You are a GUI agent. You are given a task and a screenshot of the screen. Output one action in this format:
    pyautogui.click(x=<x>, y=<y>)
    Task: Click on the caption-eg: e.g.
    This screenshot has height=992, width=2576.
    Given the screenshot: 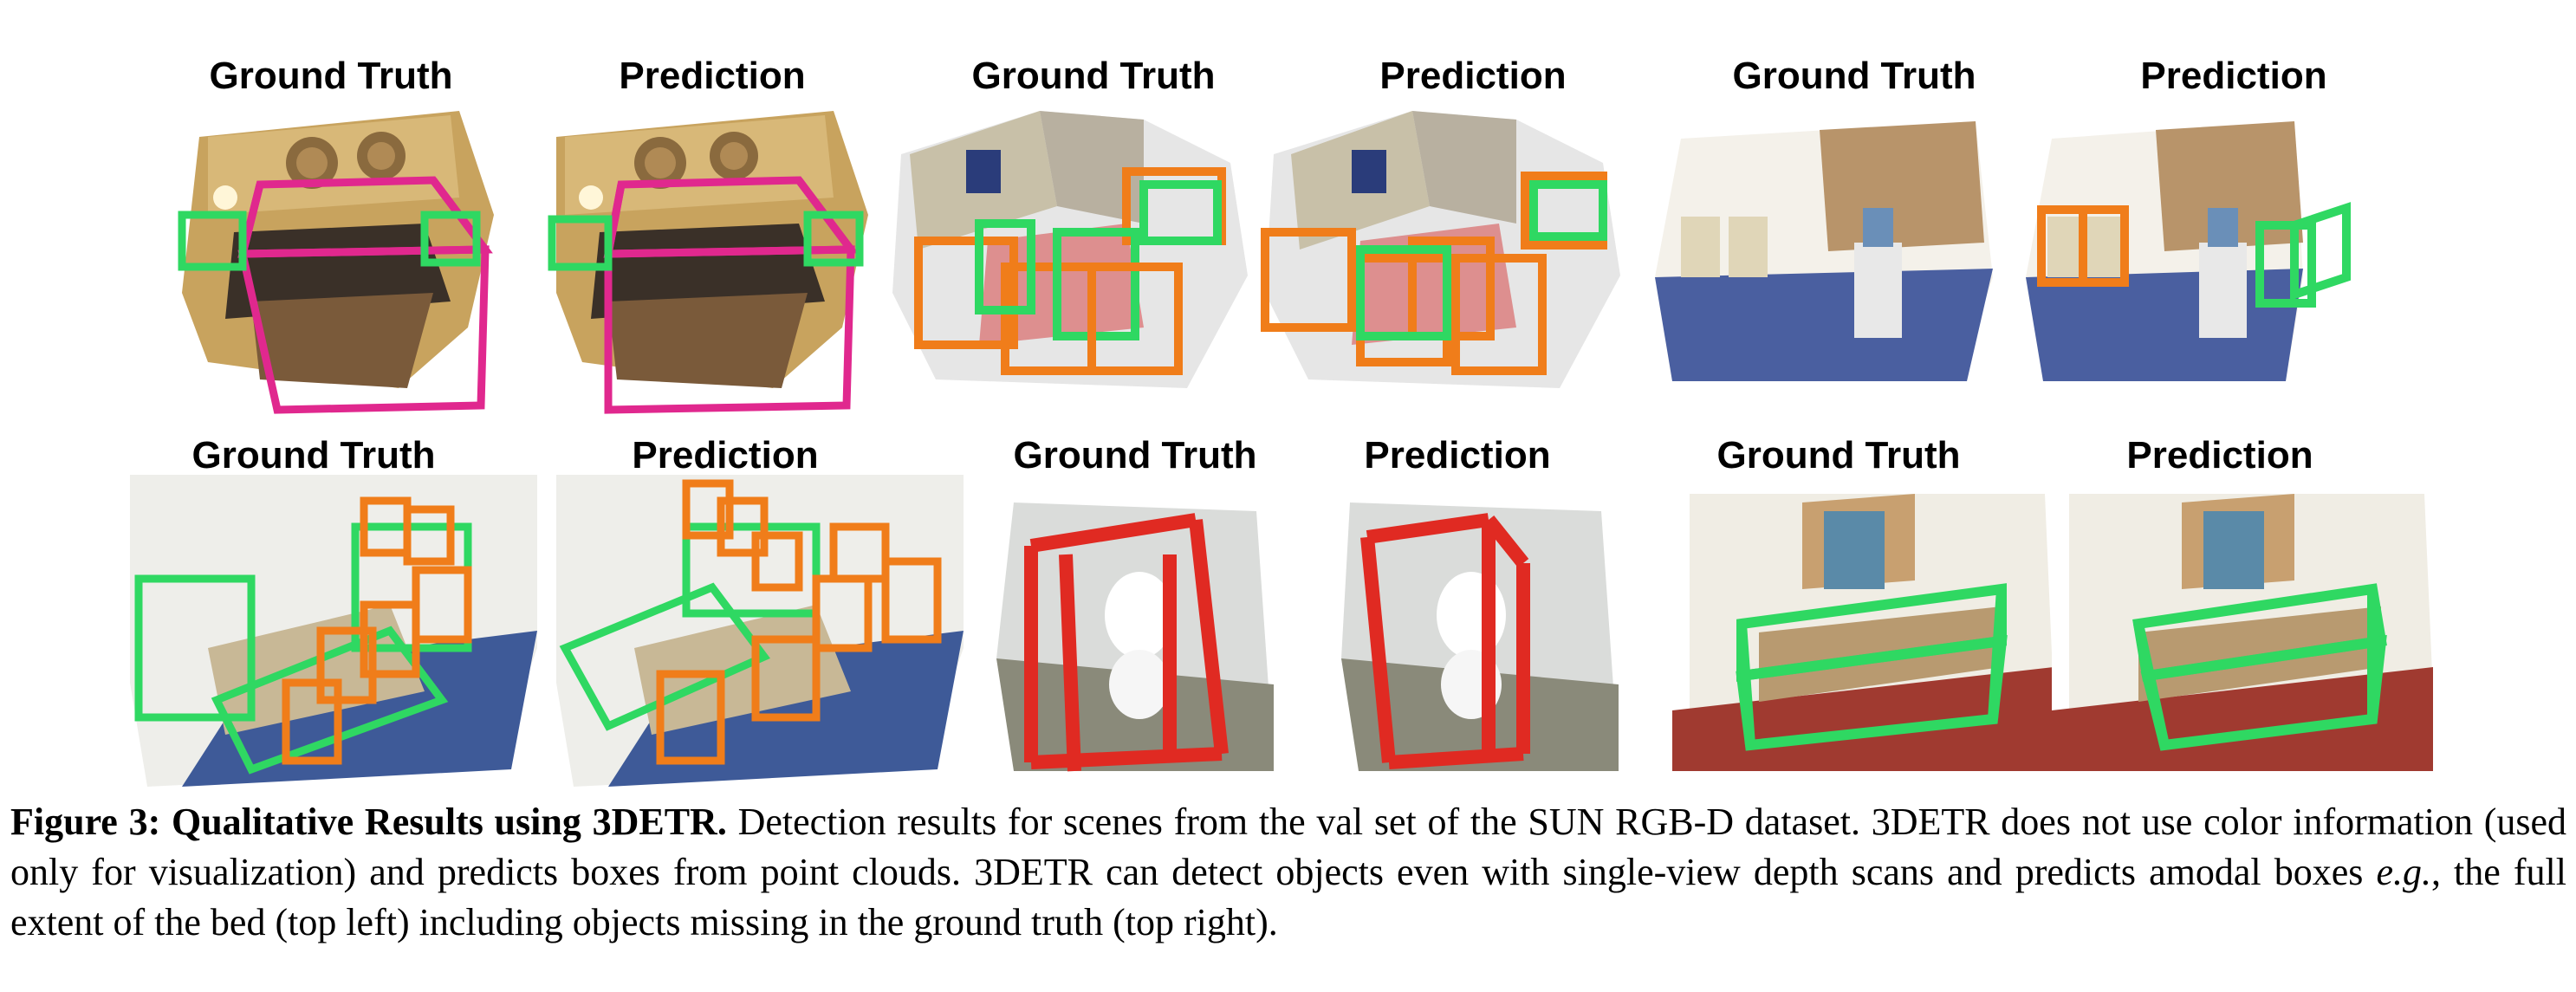 What is the action you would take?
    pyautogui.click(x=2404, y=872)
    